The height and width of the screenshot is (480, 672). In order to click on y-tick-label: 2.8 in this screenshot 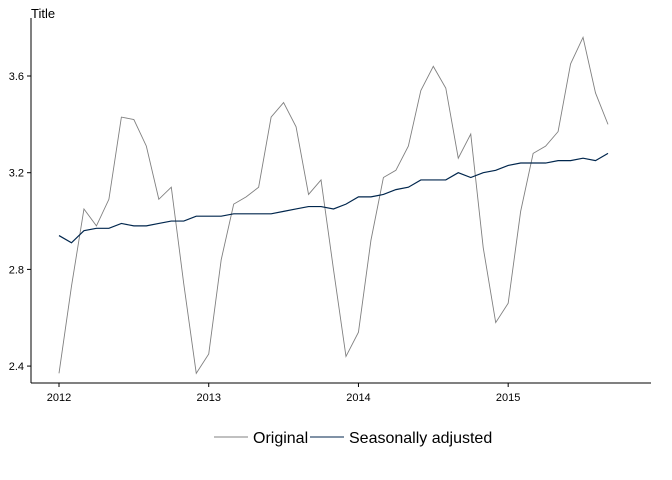, I will do `click(16, 270)`.